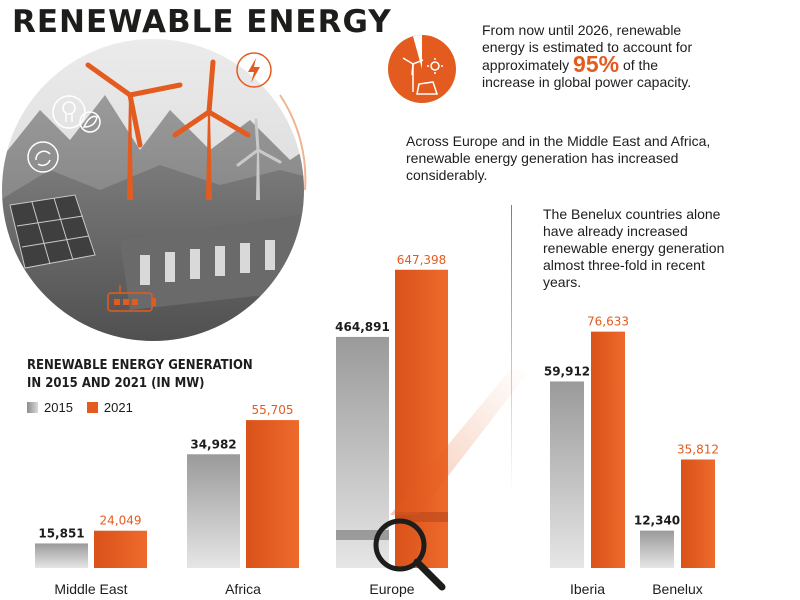  Describe the element at coordinates (608, 322) in the screenshot. I see `data-label-2021-iberia: 76,633` at that location.